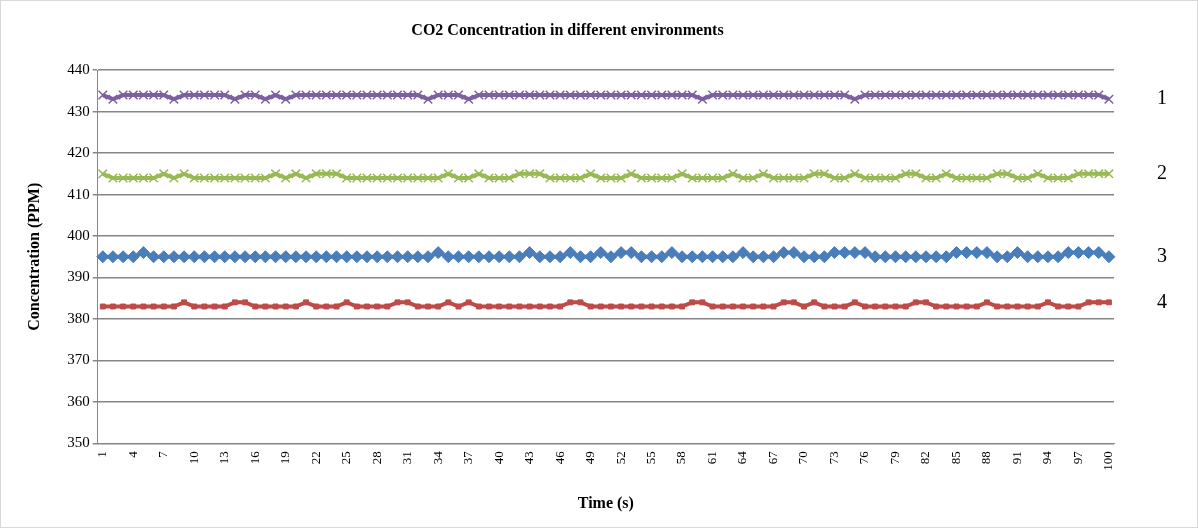 The width and height of the screenshot is (1198, 528). What do you see at coordinates (711, 458) in the screenshot?
I see `x-tick-label: 61` at bounding box center [711, 458].